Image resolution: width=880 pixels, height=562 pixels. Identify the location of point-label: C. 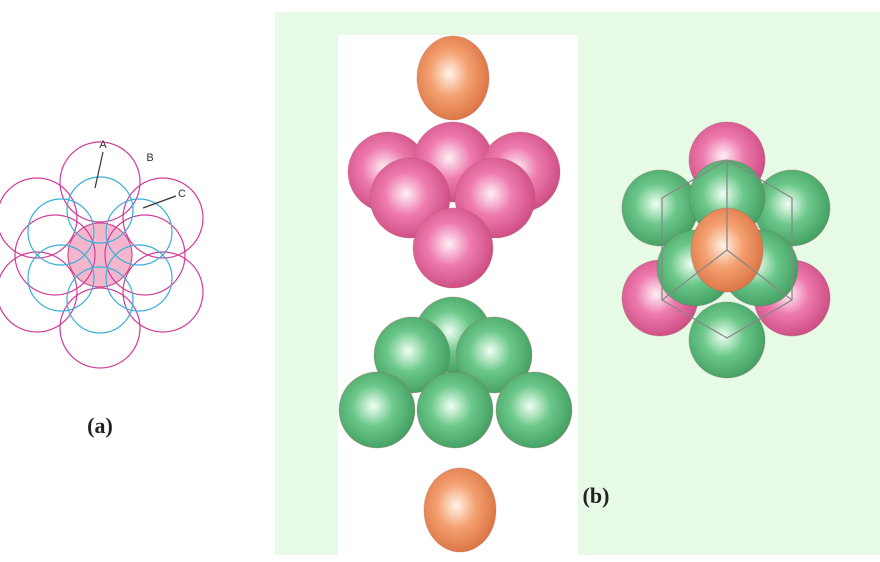
(182, 194).